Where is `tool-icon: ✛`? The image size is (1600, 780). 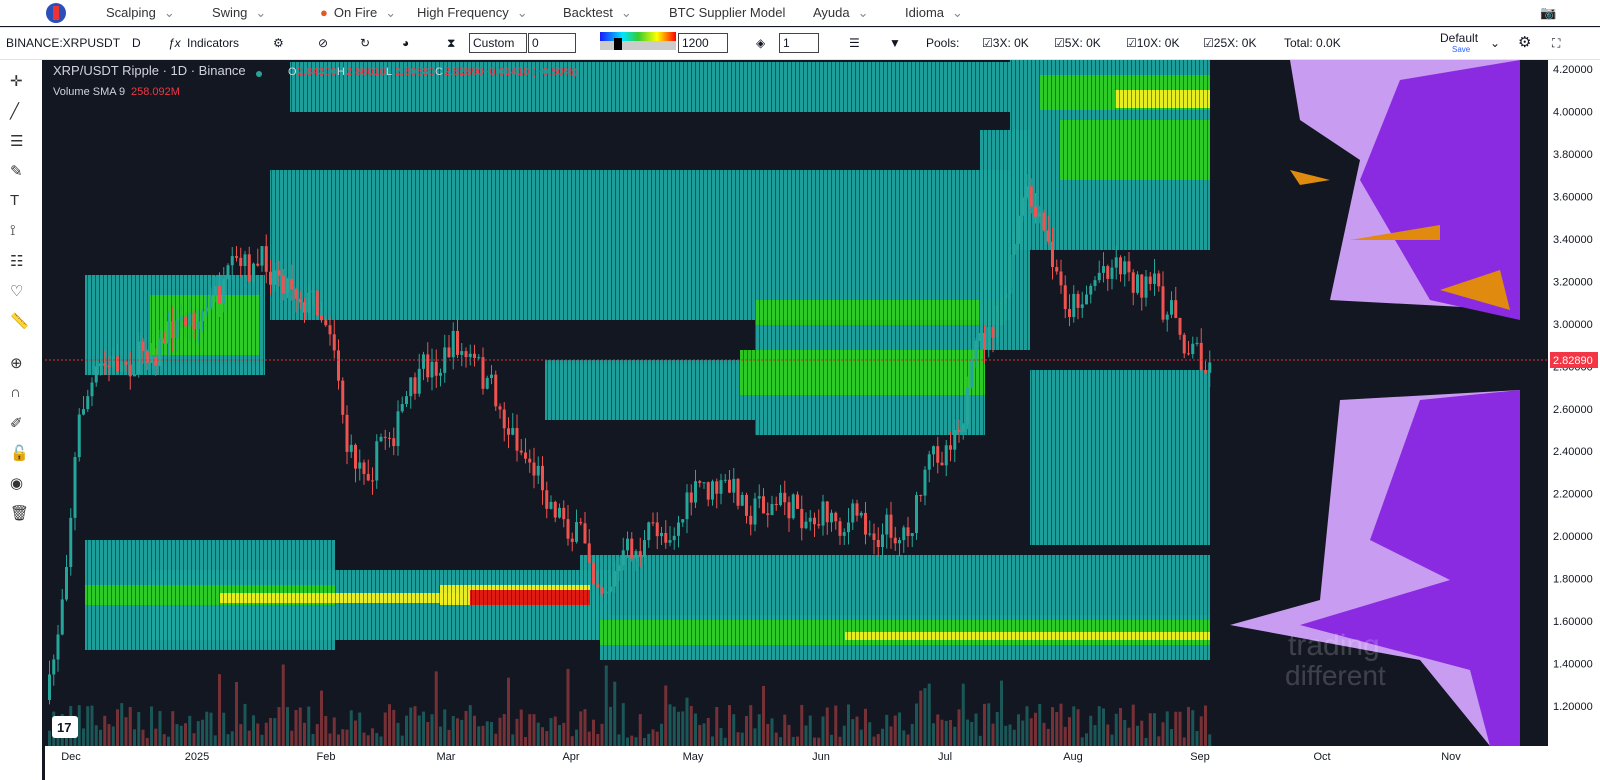 tool-icon: ✛ is located at coordinates (16, 81).